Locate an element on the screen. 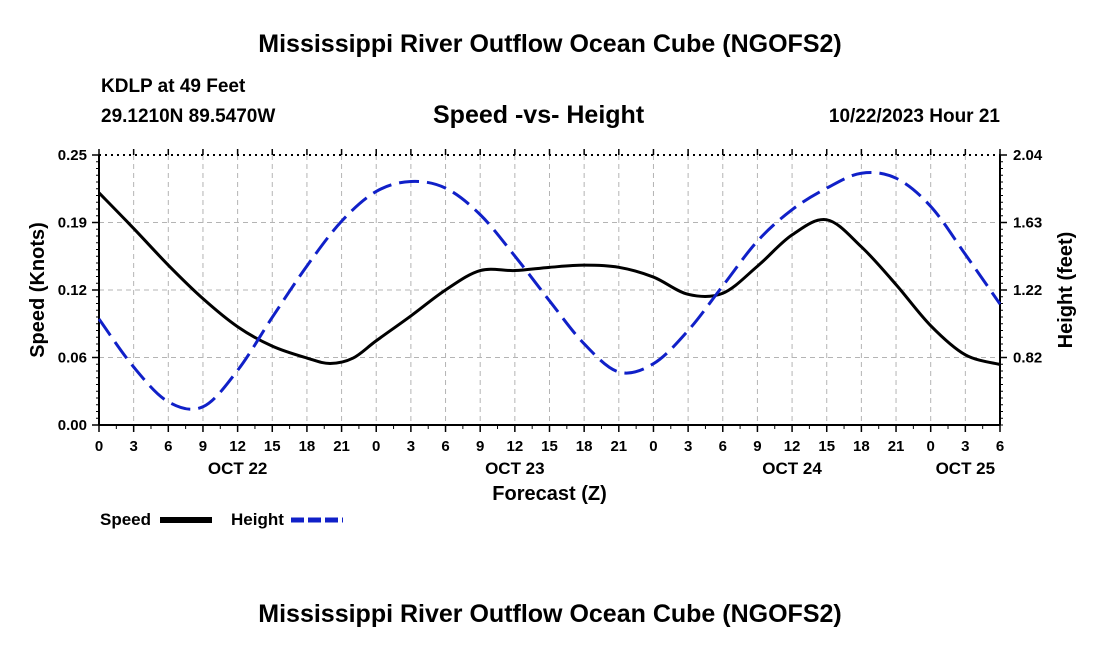 The image size is (1100, 650). station-label: KDLP at 49 Feet is located at coordinates (173, 86).